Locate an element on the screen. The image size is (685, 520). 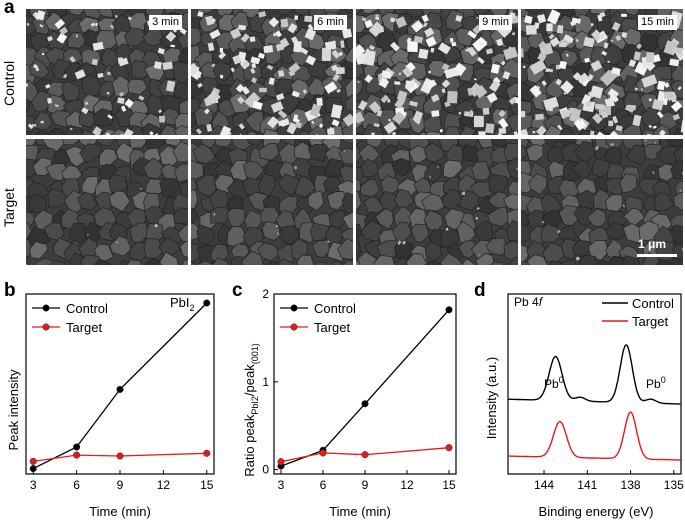
time-label: 3 min is located at coordinates (165, 22).